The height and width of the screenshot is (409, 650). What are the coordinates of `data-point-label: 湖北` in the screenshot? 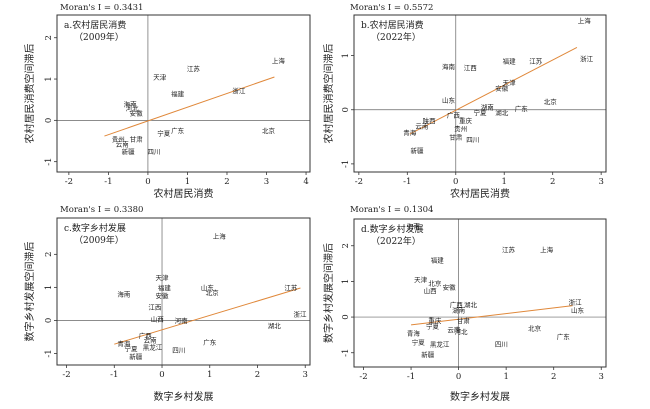 It's located at (471, 304).